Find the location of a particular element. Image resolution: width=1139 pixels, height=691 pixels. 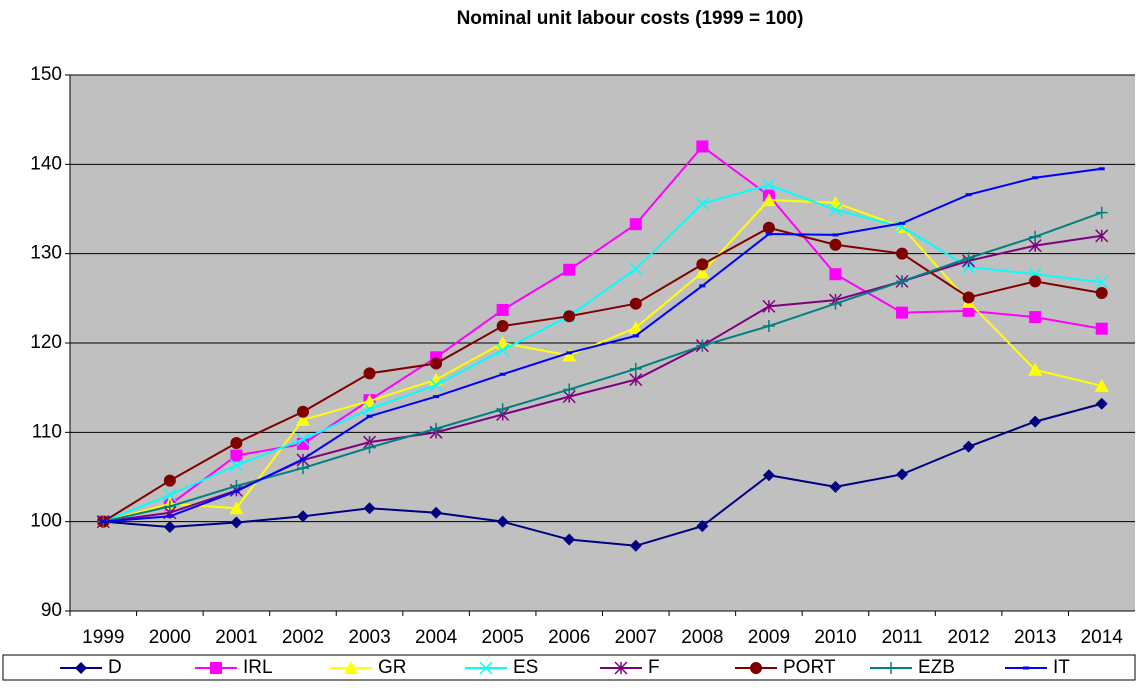

legend-label: F is located at coordinates (654, 667).